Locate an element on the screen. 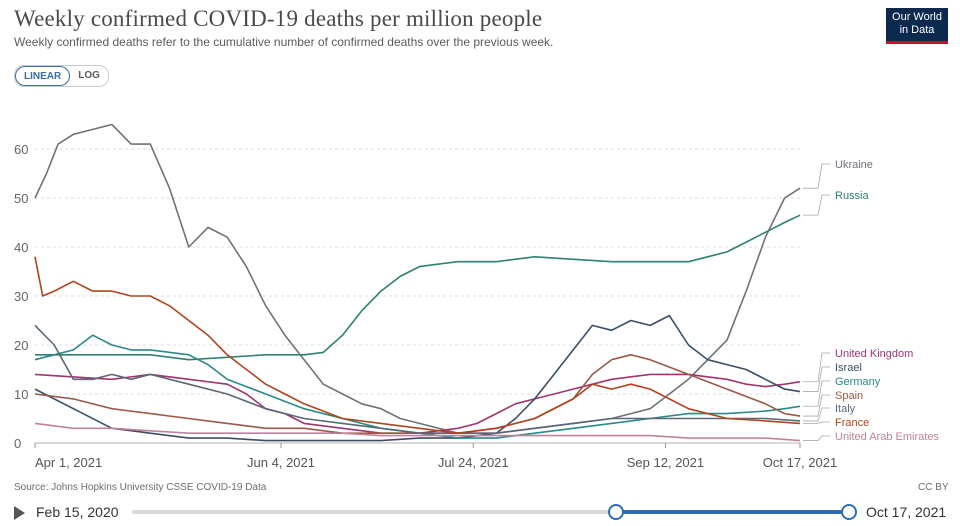  x-tick-label: Jul 24, 2021 is located at coordinates (473, 462).